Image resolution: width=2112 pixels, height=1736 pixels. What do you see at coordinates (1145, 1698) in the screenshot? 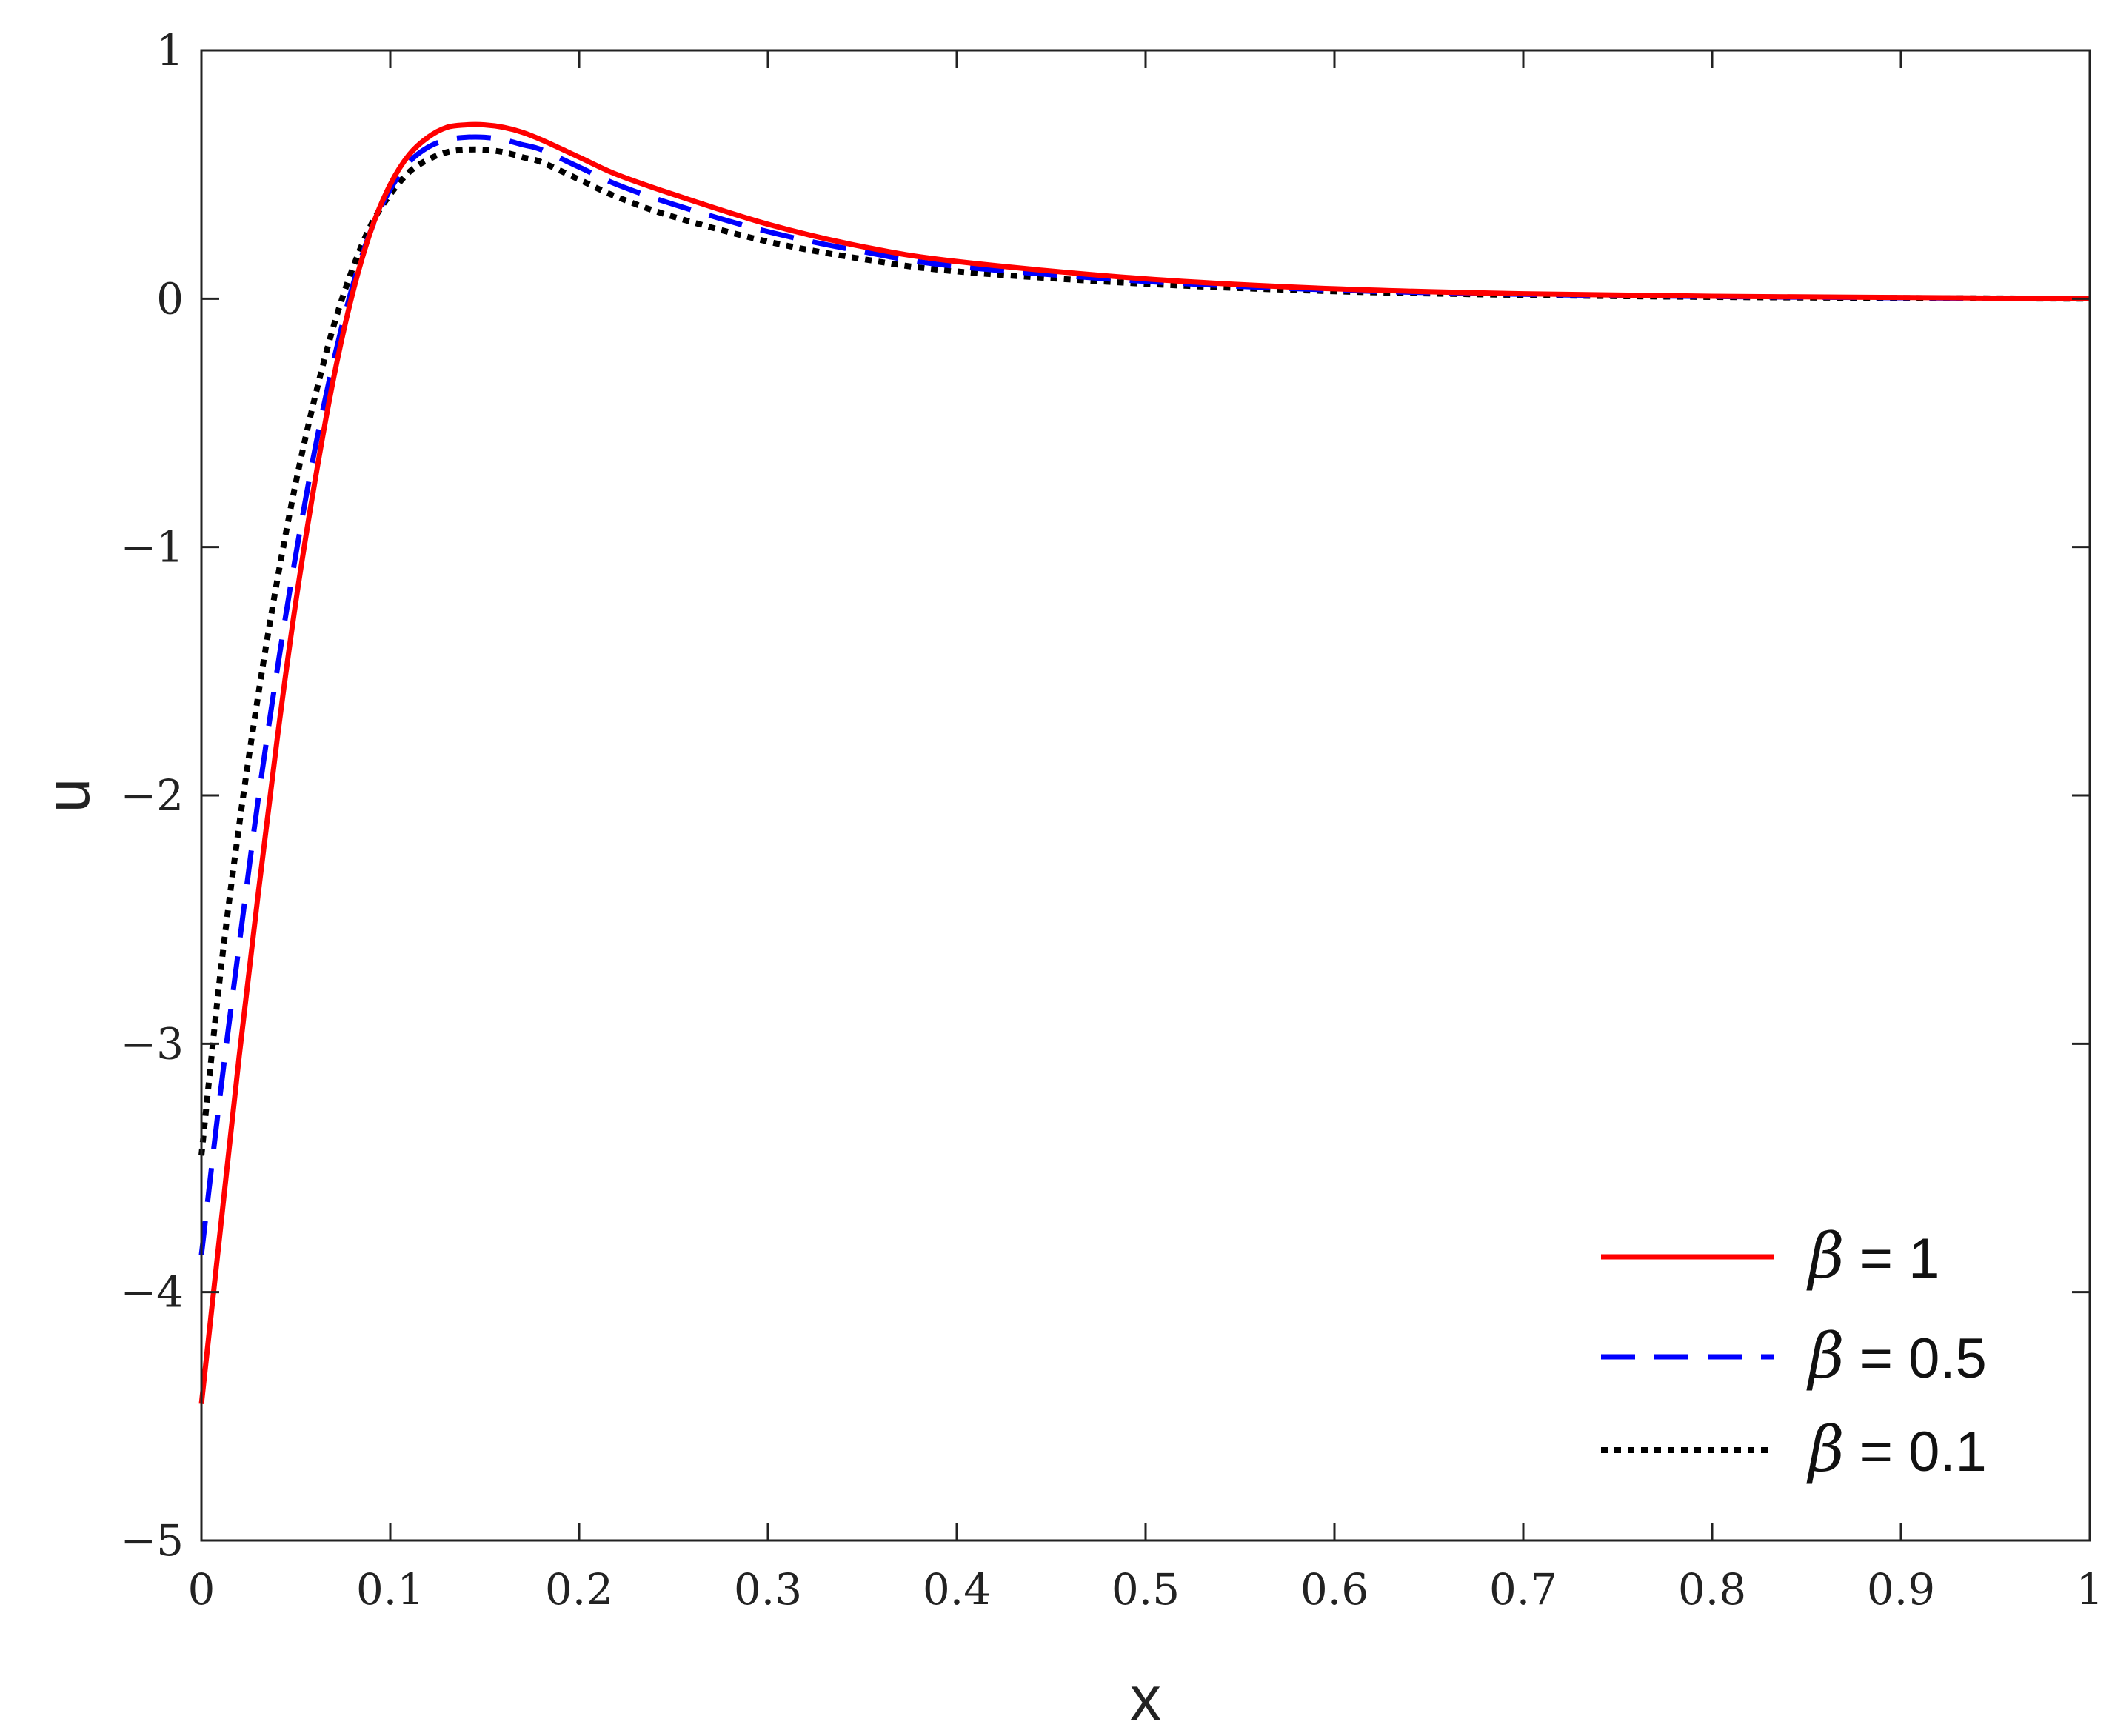
I see `x-axis-label: x` at bounding box center [1145, 1698].